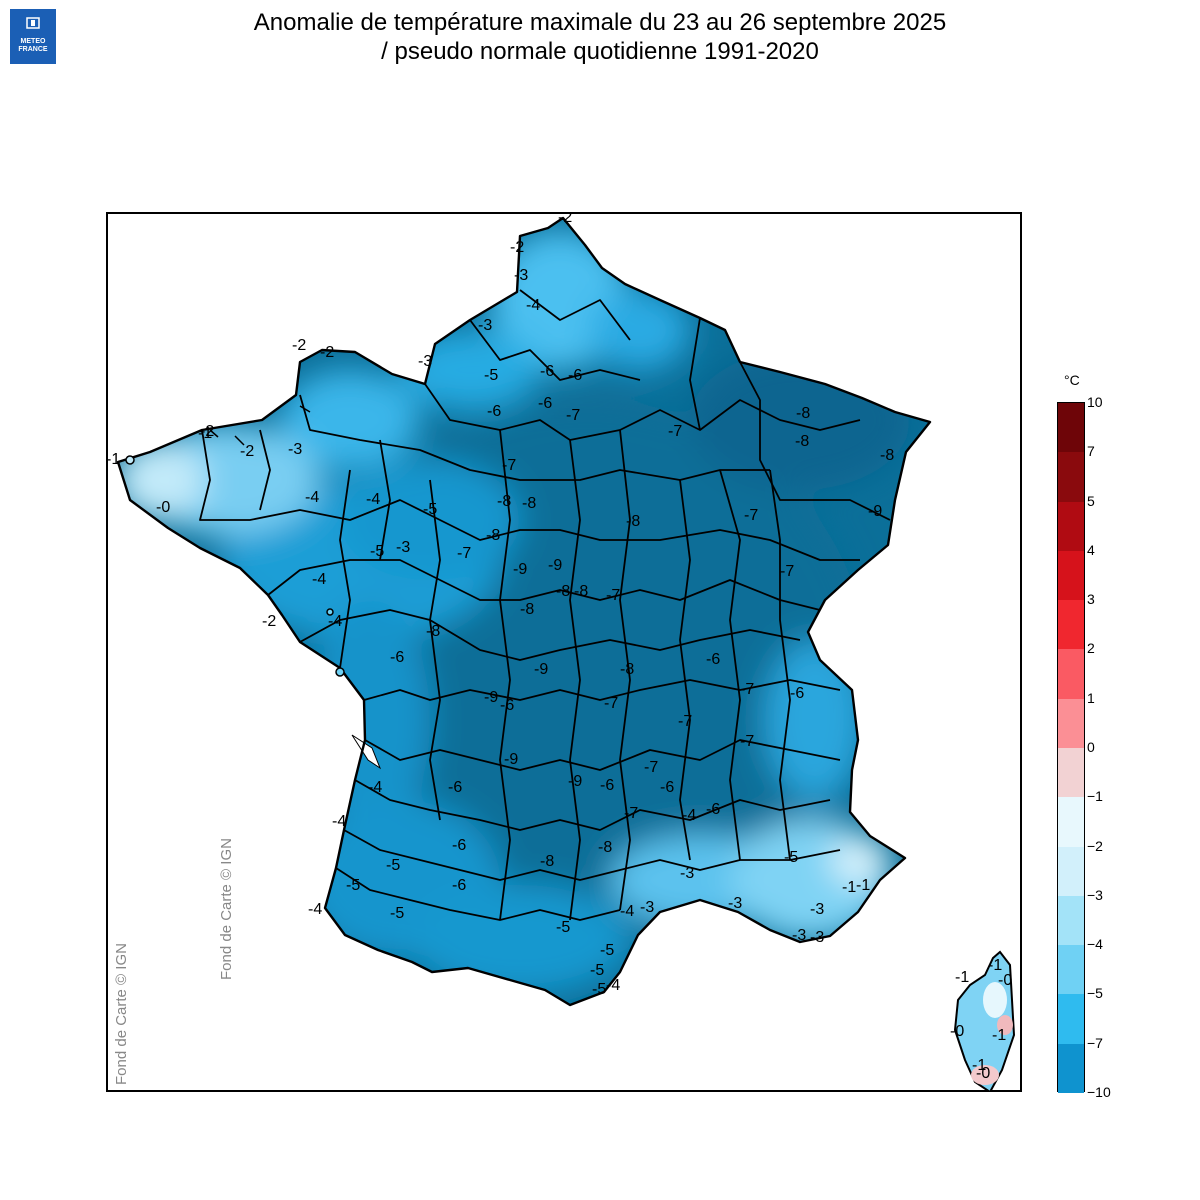 The height and width of the screenshot is (1200, 1200). I want to click on legend-tick-label: 5, so click(1091, 500).